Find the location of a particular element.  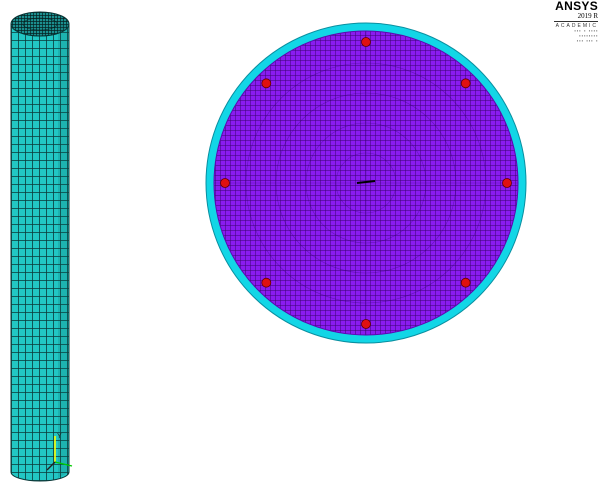

triad-y-label: Y is located at coordinates (59, 436).